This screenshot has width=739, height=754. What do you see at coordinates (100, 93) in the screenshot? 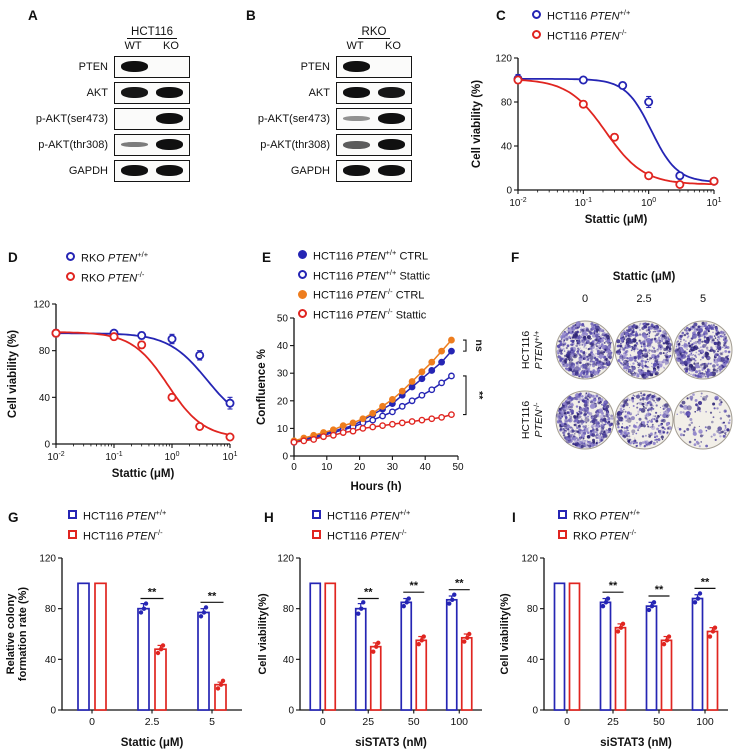
I see `blot-row: AKT` at bounding box center [100, 93].